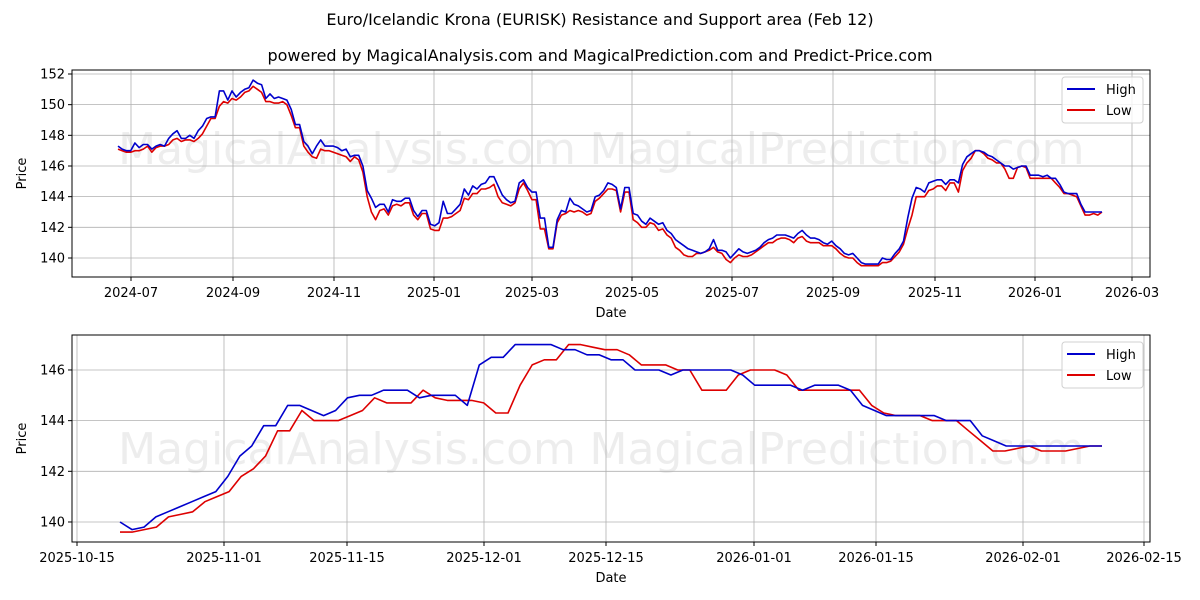  I want to click on y-tick-label: 148, so click(52, 136).